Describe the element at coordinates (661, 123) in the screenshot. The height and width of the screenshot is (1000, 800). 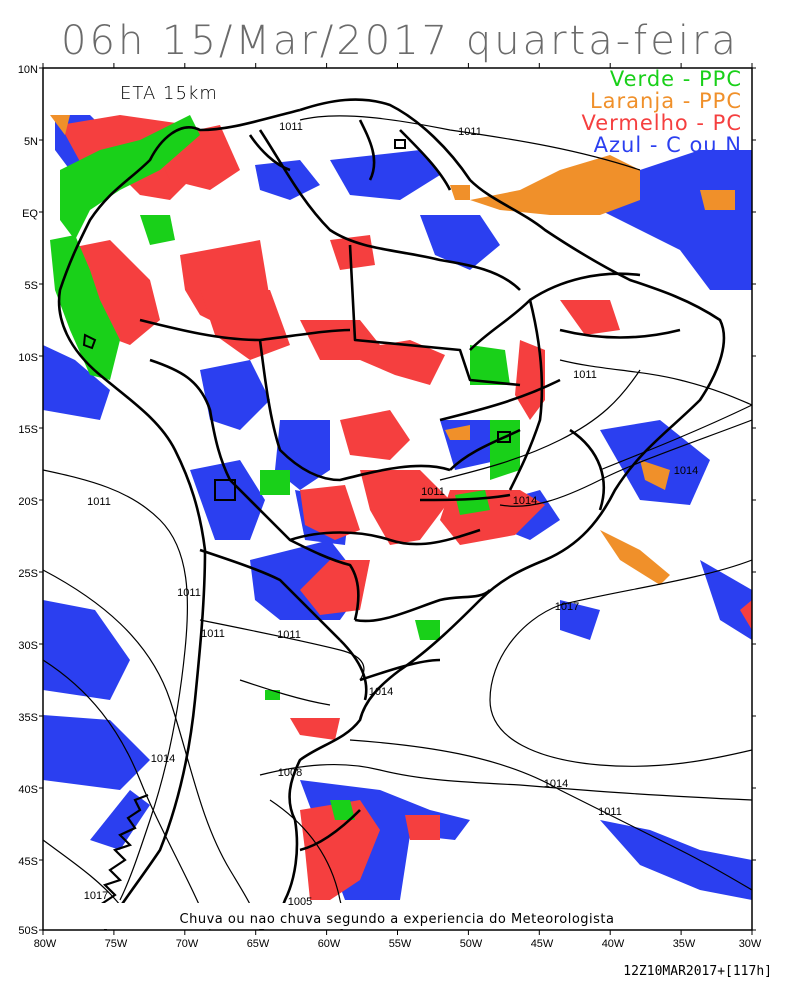
I see `legend-item-red: Vermelho - PC` at that location.